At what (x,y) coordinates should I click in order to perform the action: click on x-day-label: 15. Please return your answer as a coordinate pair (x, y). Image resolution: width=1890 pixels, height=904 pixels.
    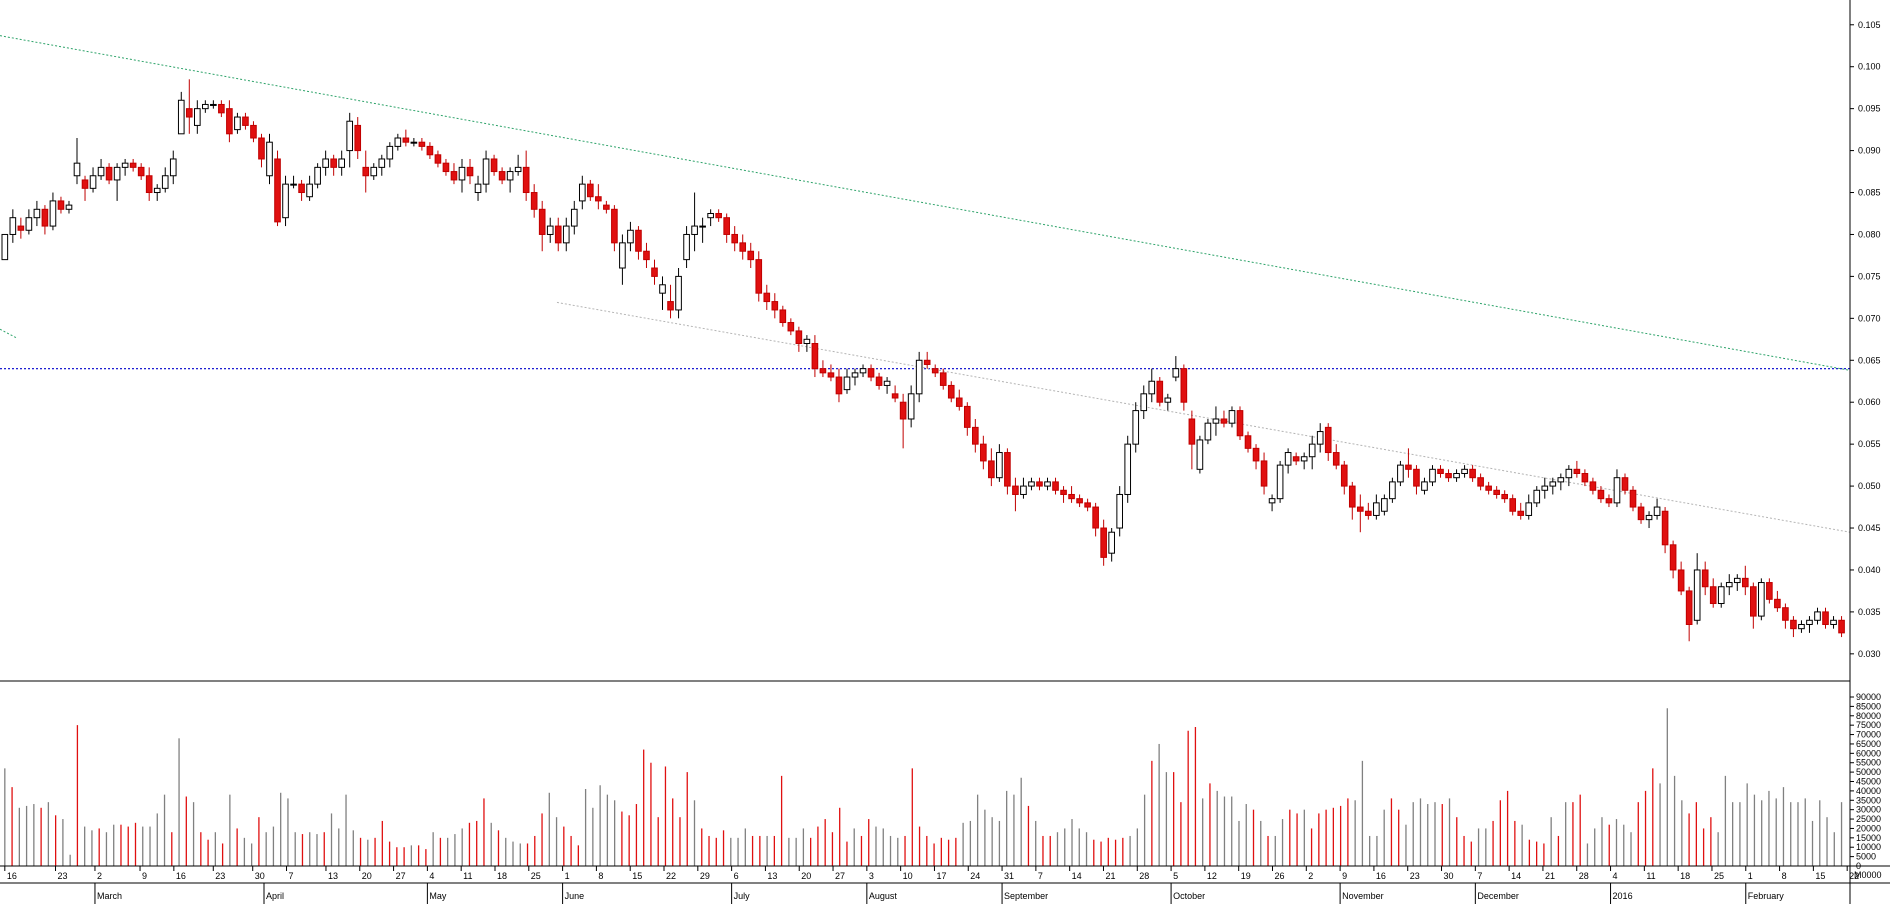
    Looking at the image, I should click on (1820, 876).